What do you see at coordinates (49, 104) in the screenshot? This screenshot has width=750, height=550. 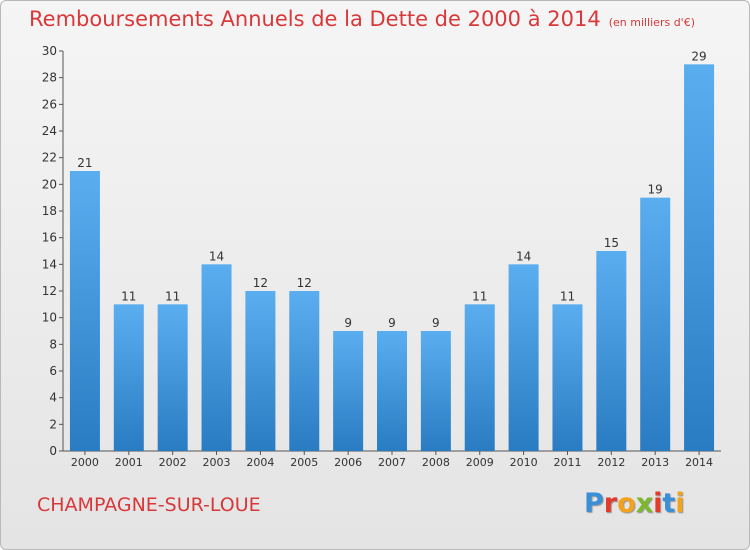 I see `y-tick-label: 26` at bounding box center [49, 104].